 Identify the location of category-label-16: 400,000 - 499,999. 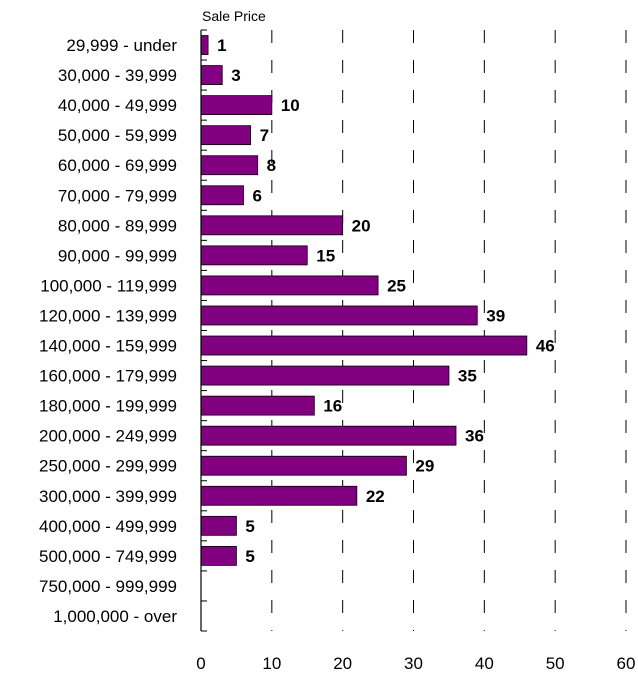
(108, 526).